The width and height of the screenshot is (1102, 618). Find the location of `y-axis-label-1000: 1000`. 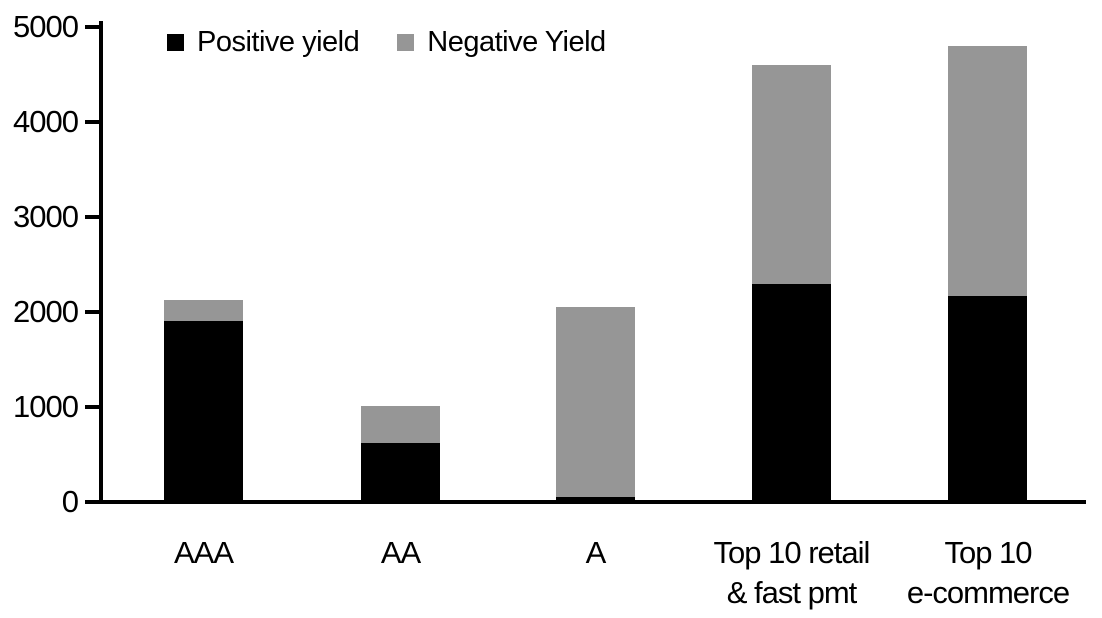

y-axis-label-1000: 1000 is located at coordinates (46, 406).